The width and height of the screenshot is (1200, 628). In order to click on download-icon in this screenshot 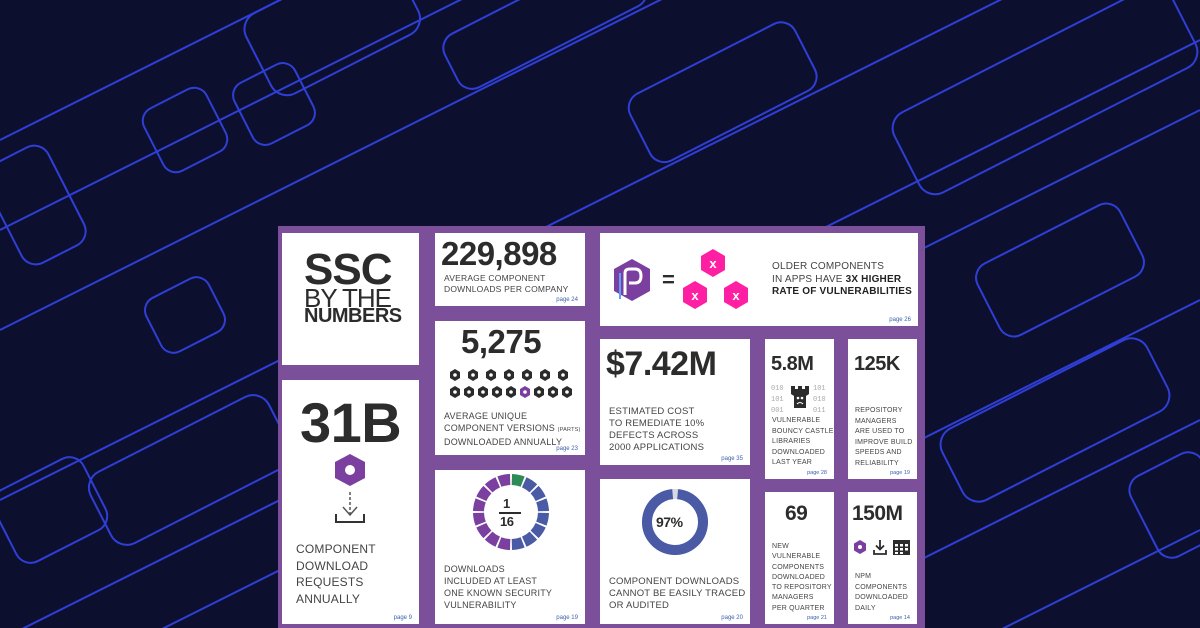, I will do `click(880, 547)`.